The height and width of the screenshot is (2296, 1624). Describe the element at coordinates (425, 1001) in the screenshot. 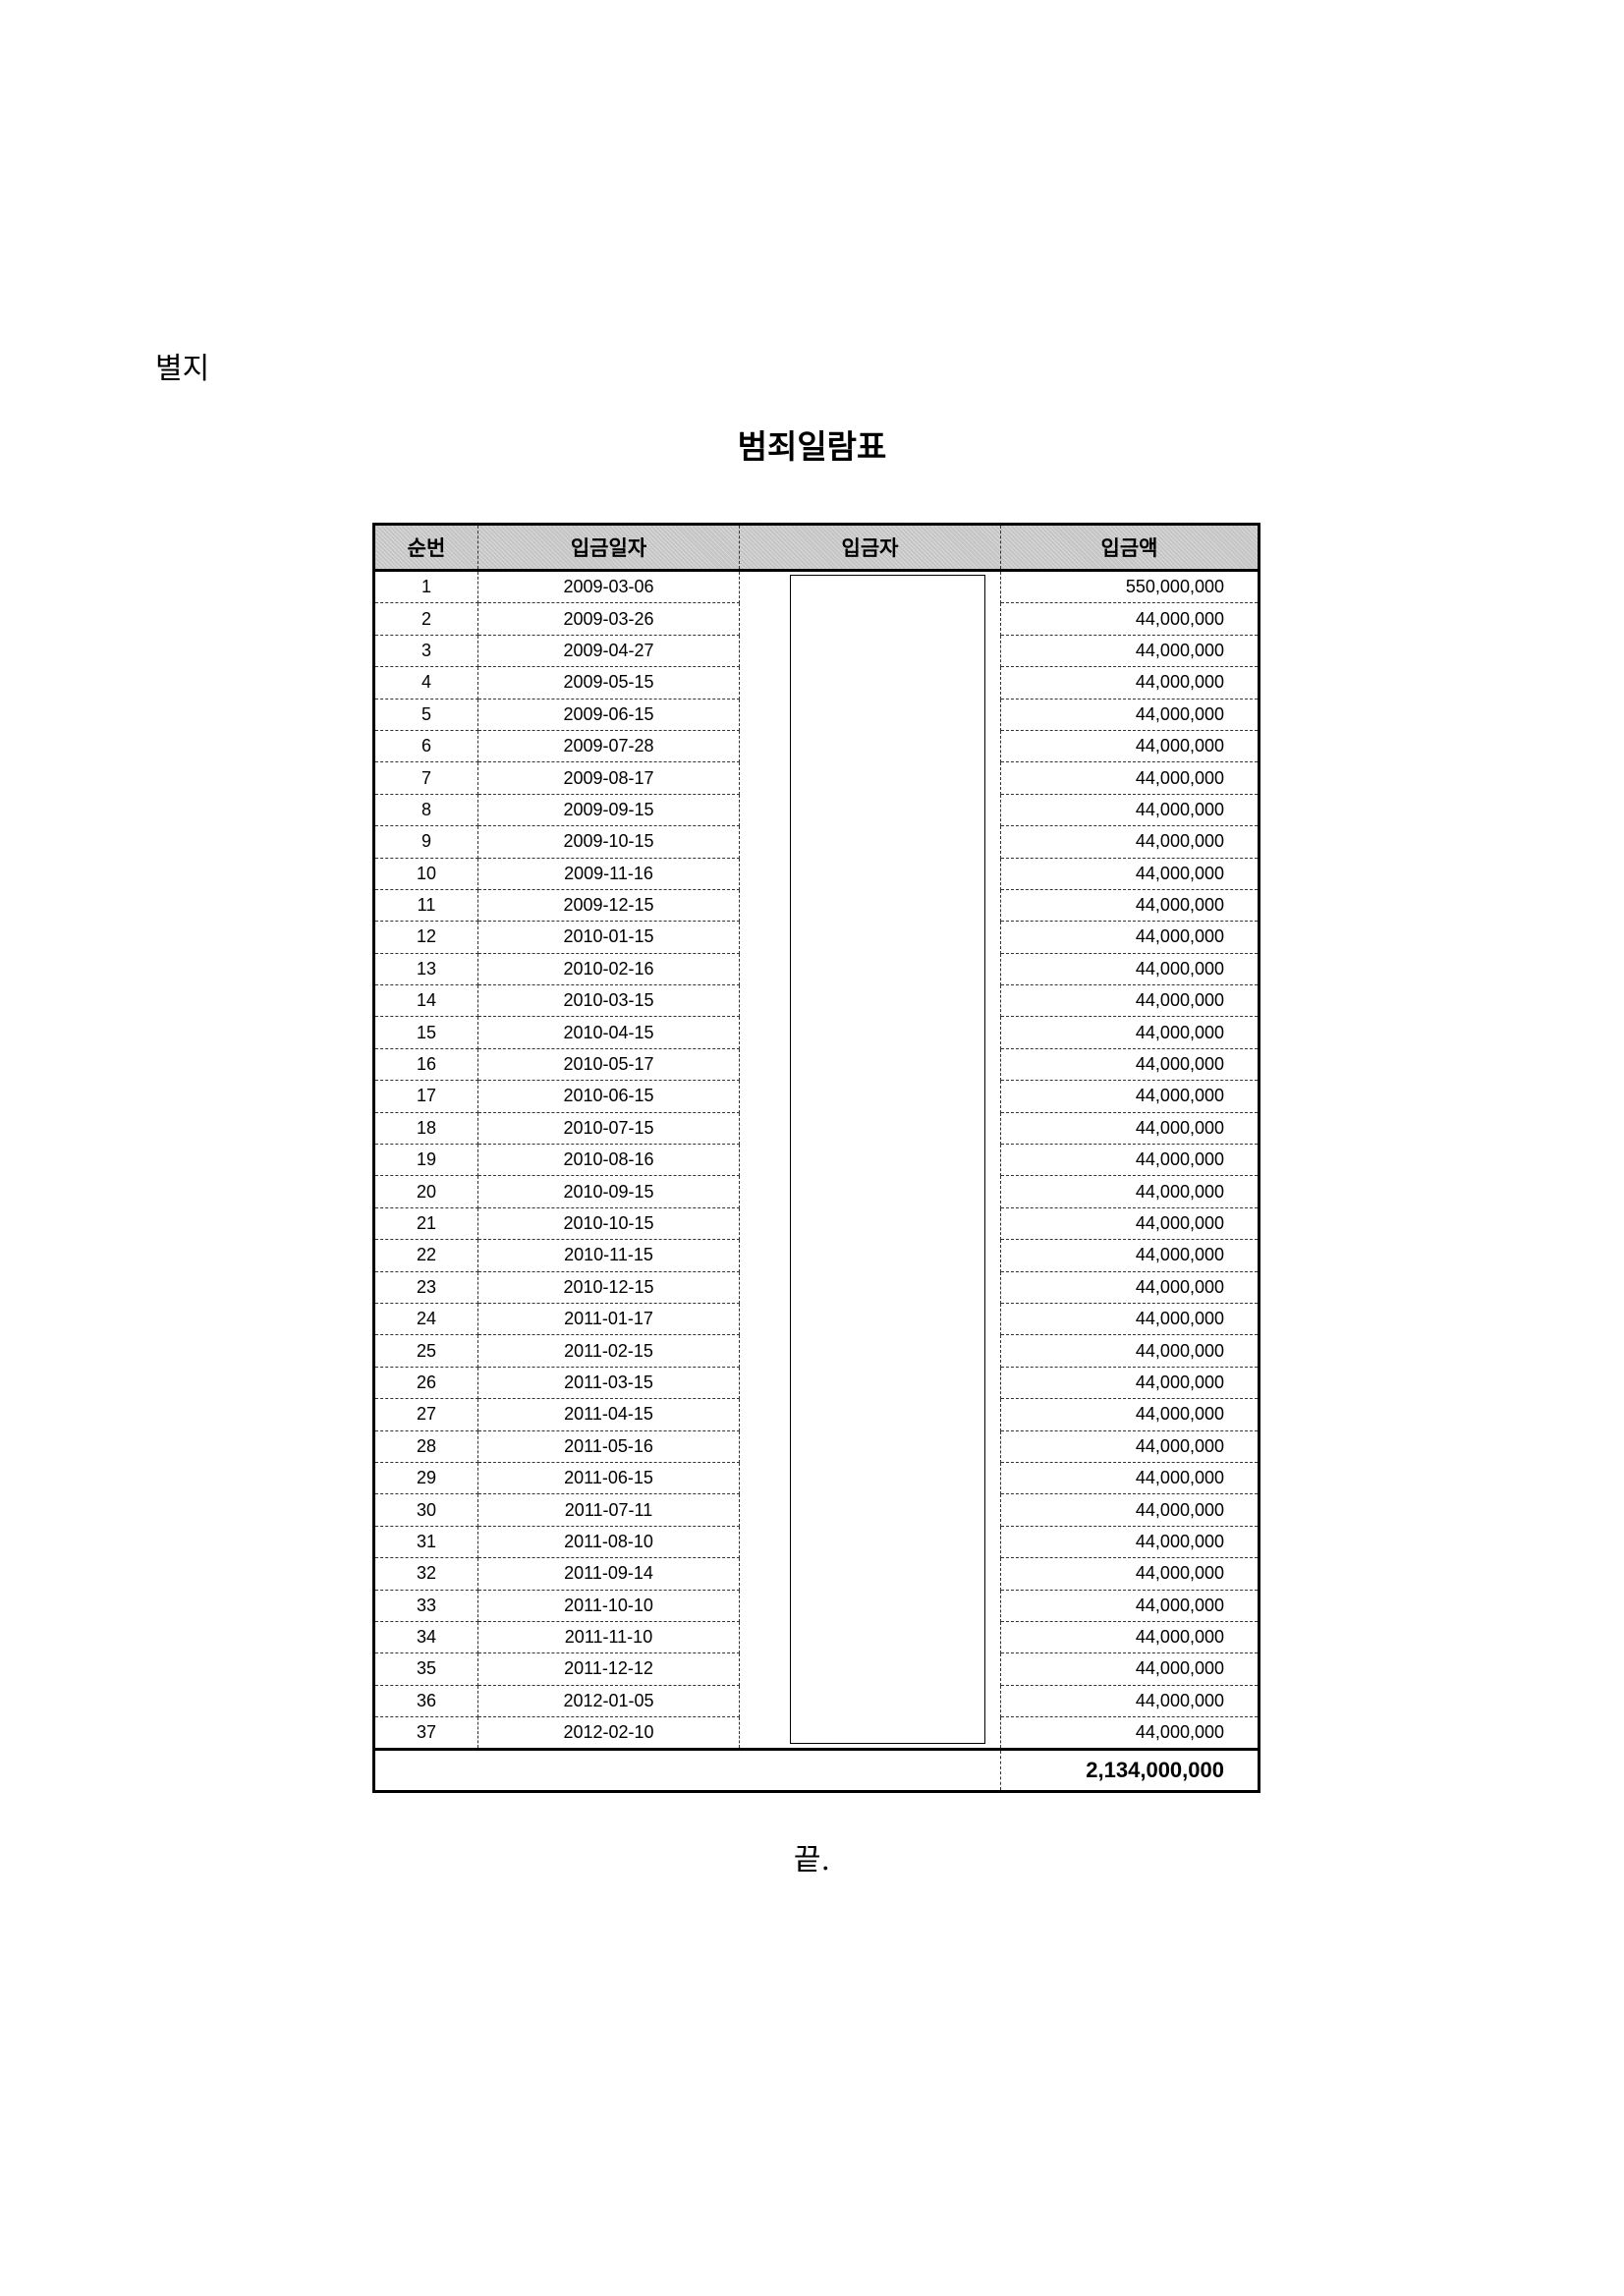

I see `seq-cell: 14` at that location.